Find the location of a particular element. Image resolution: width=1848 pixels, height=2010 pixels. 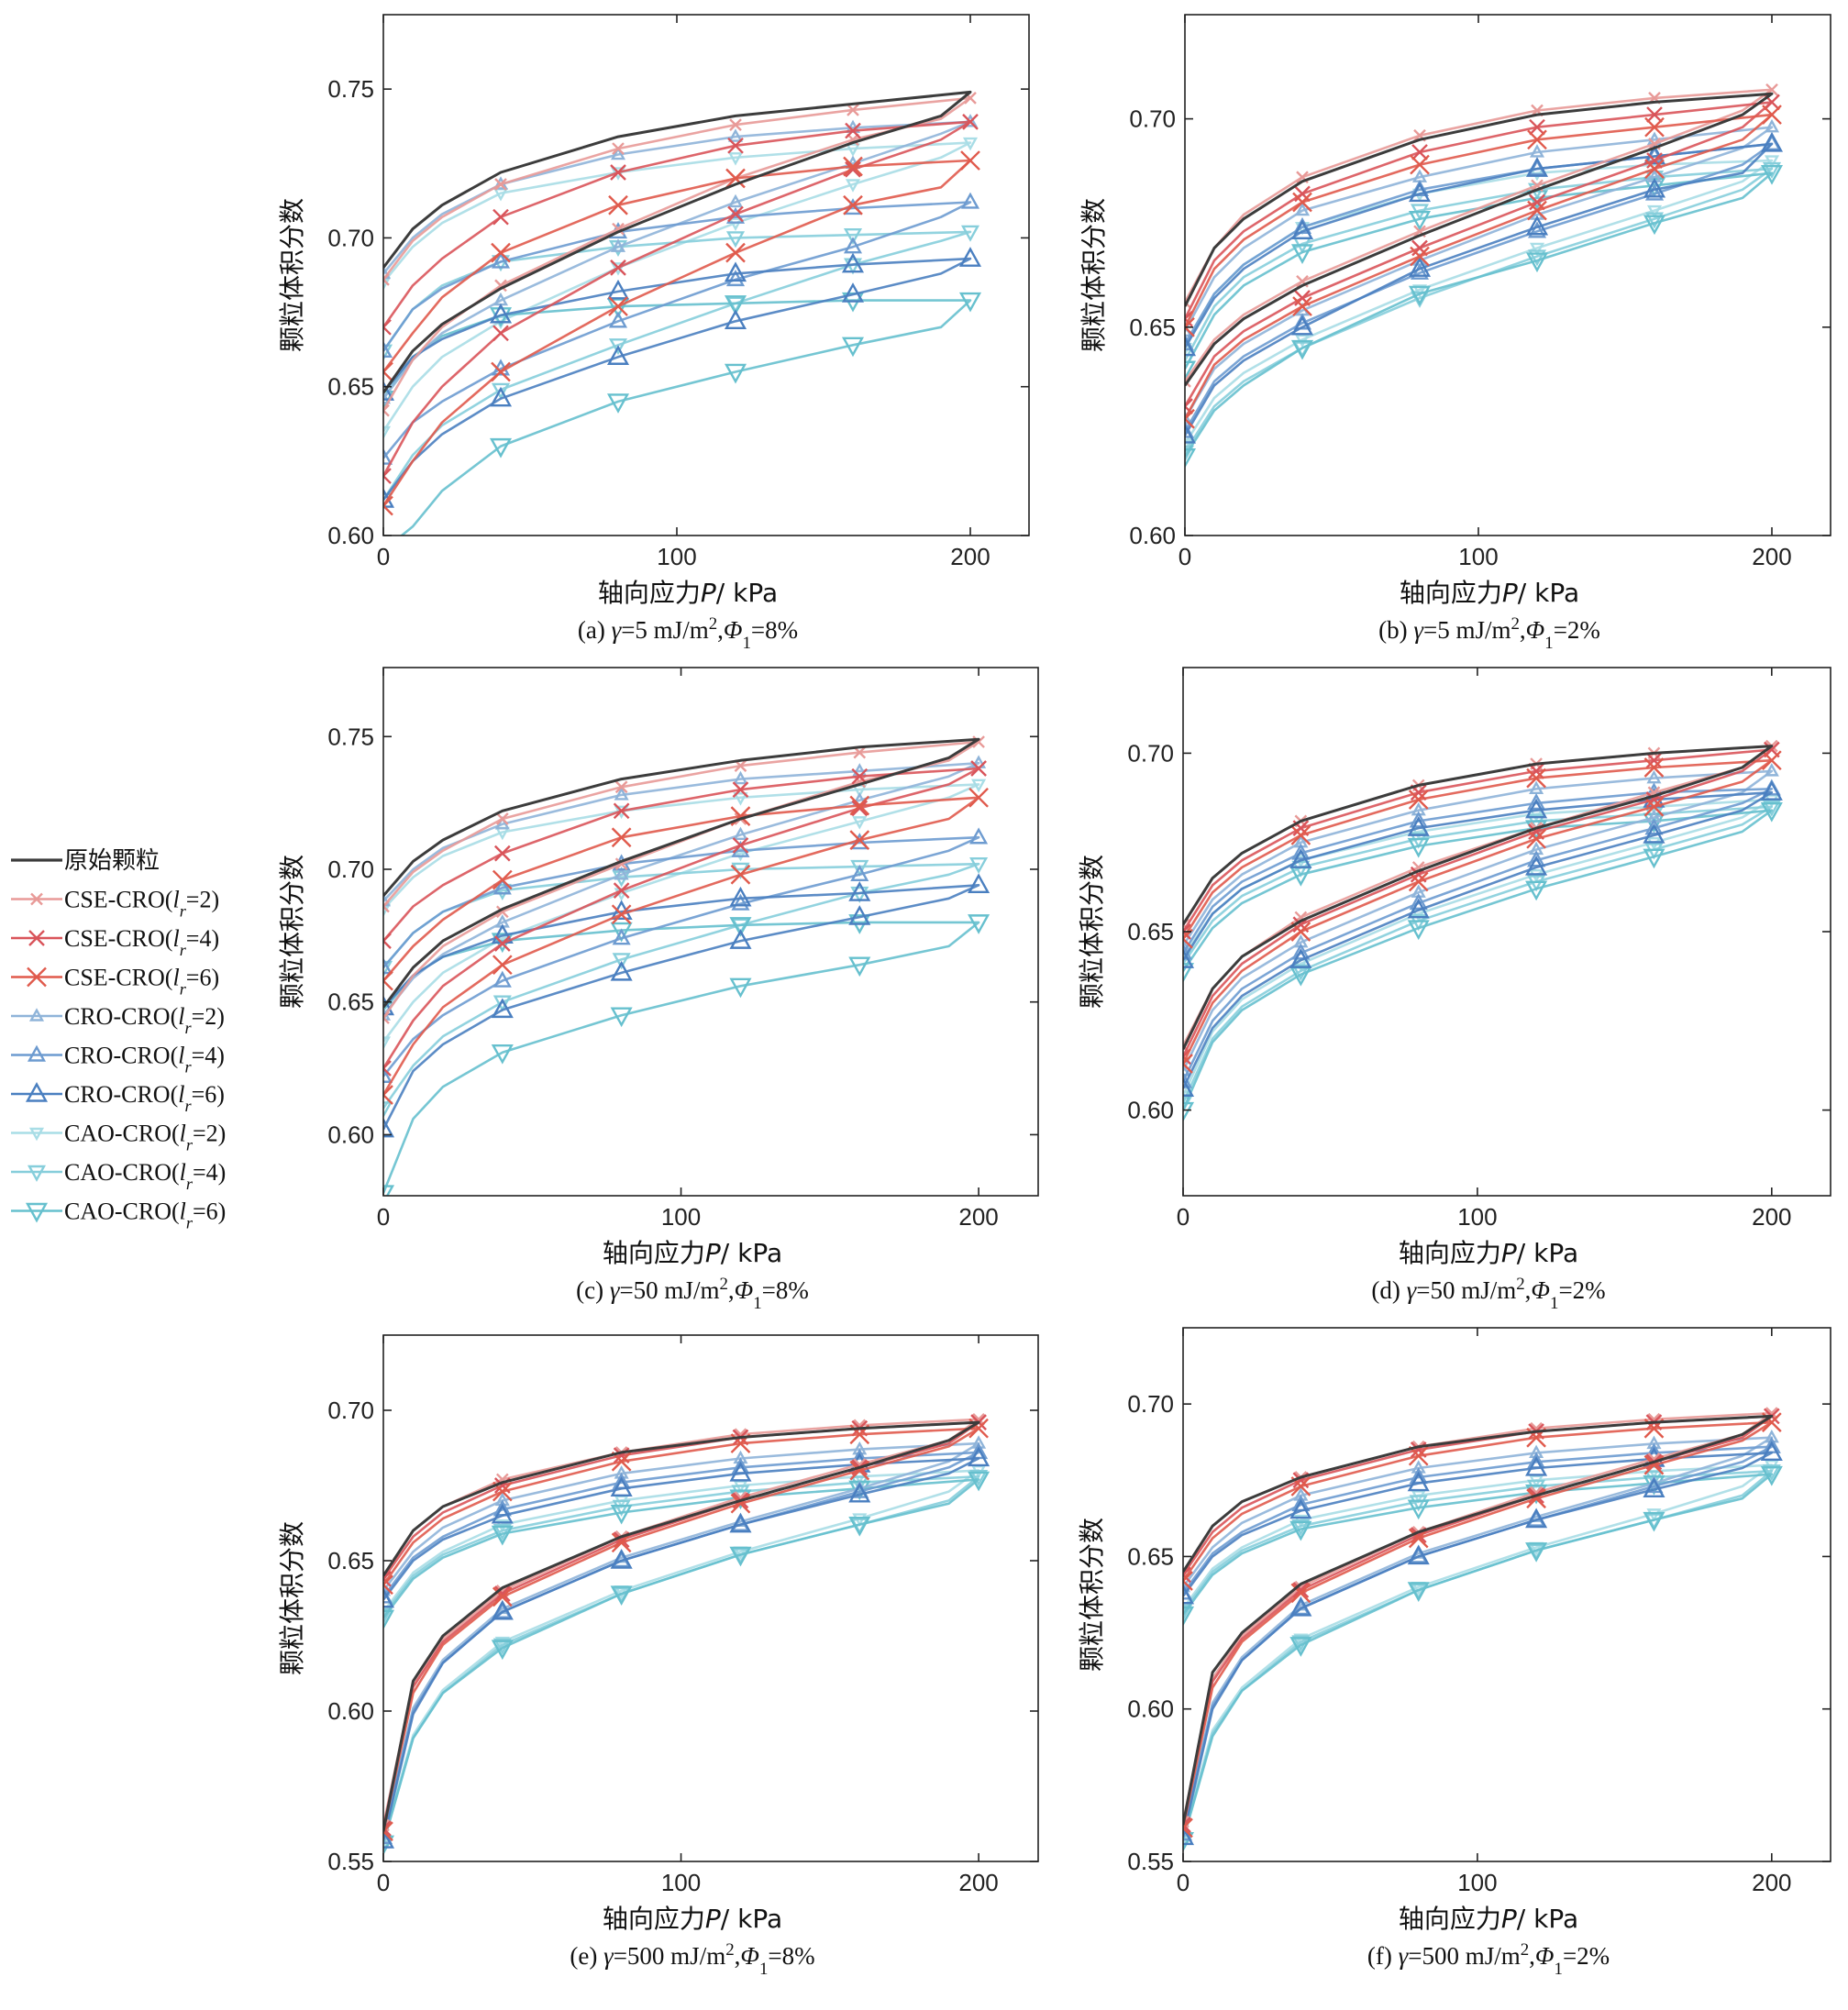

series-line-cao2 is located at coordinates (677, 287).